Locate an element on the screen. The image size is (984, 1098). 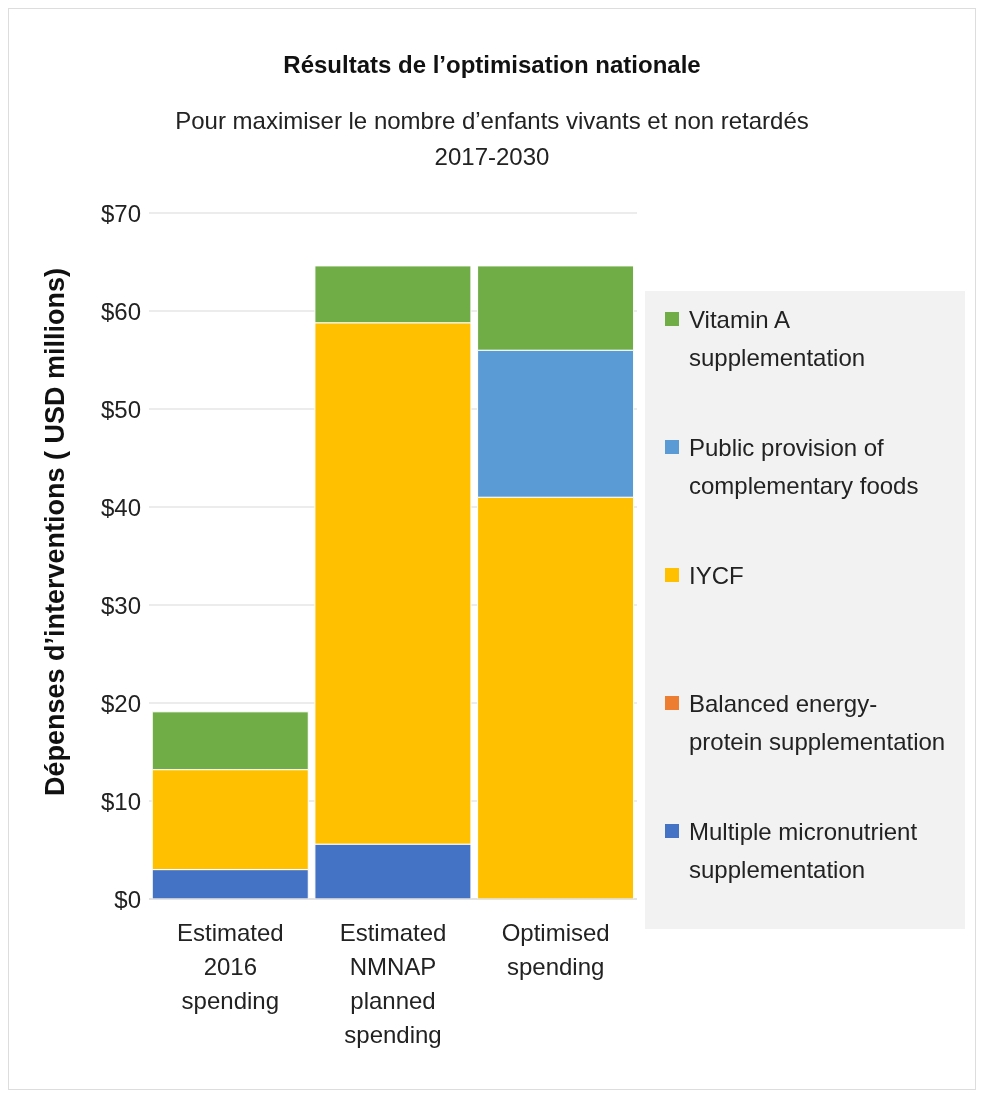
y-tick-label: $60 is located at coordinates (120, 311).